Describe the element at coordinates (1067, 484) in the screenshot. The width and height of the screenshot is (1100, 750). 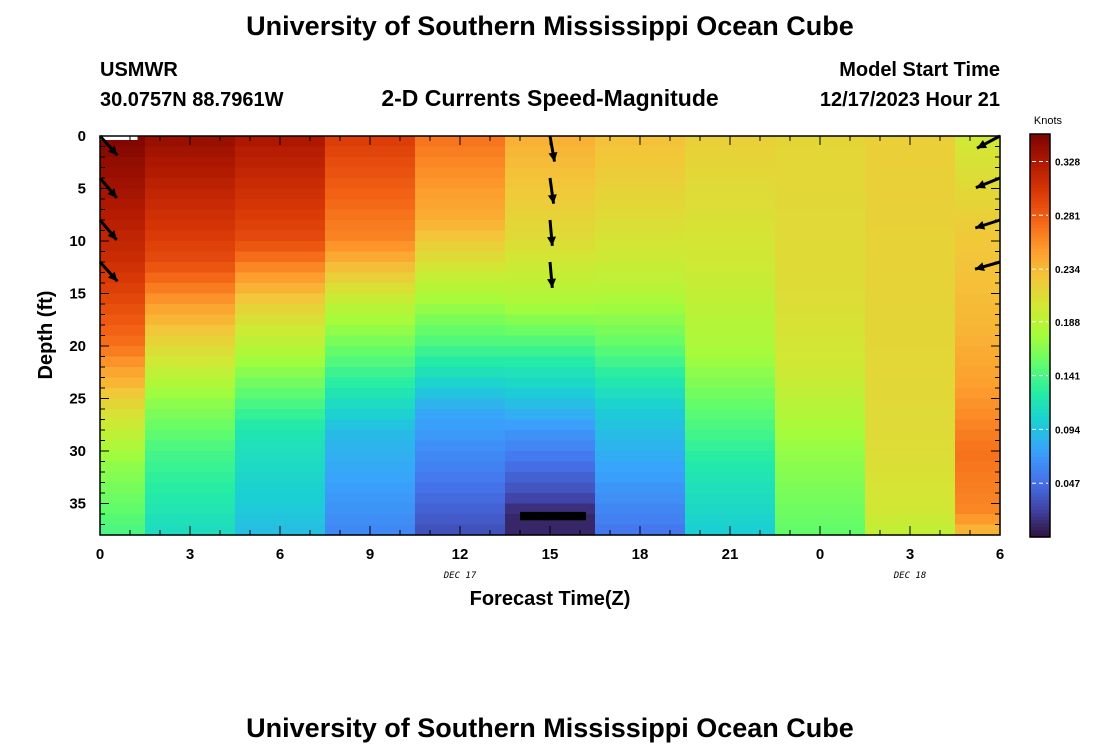
I see `colorbar-tick-label: 0.047` at that location.